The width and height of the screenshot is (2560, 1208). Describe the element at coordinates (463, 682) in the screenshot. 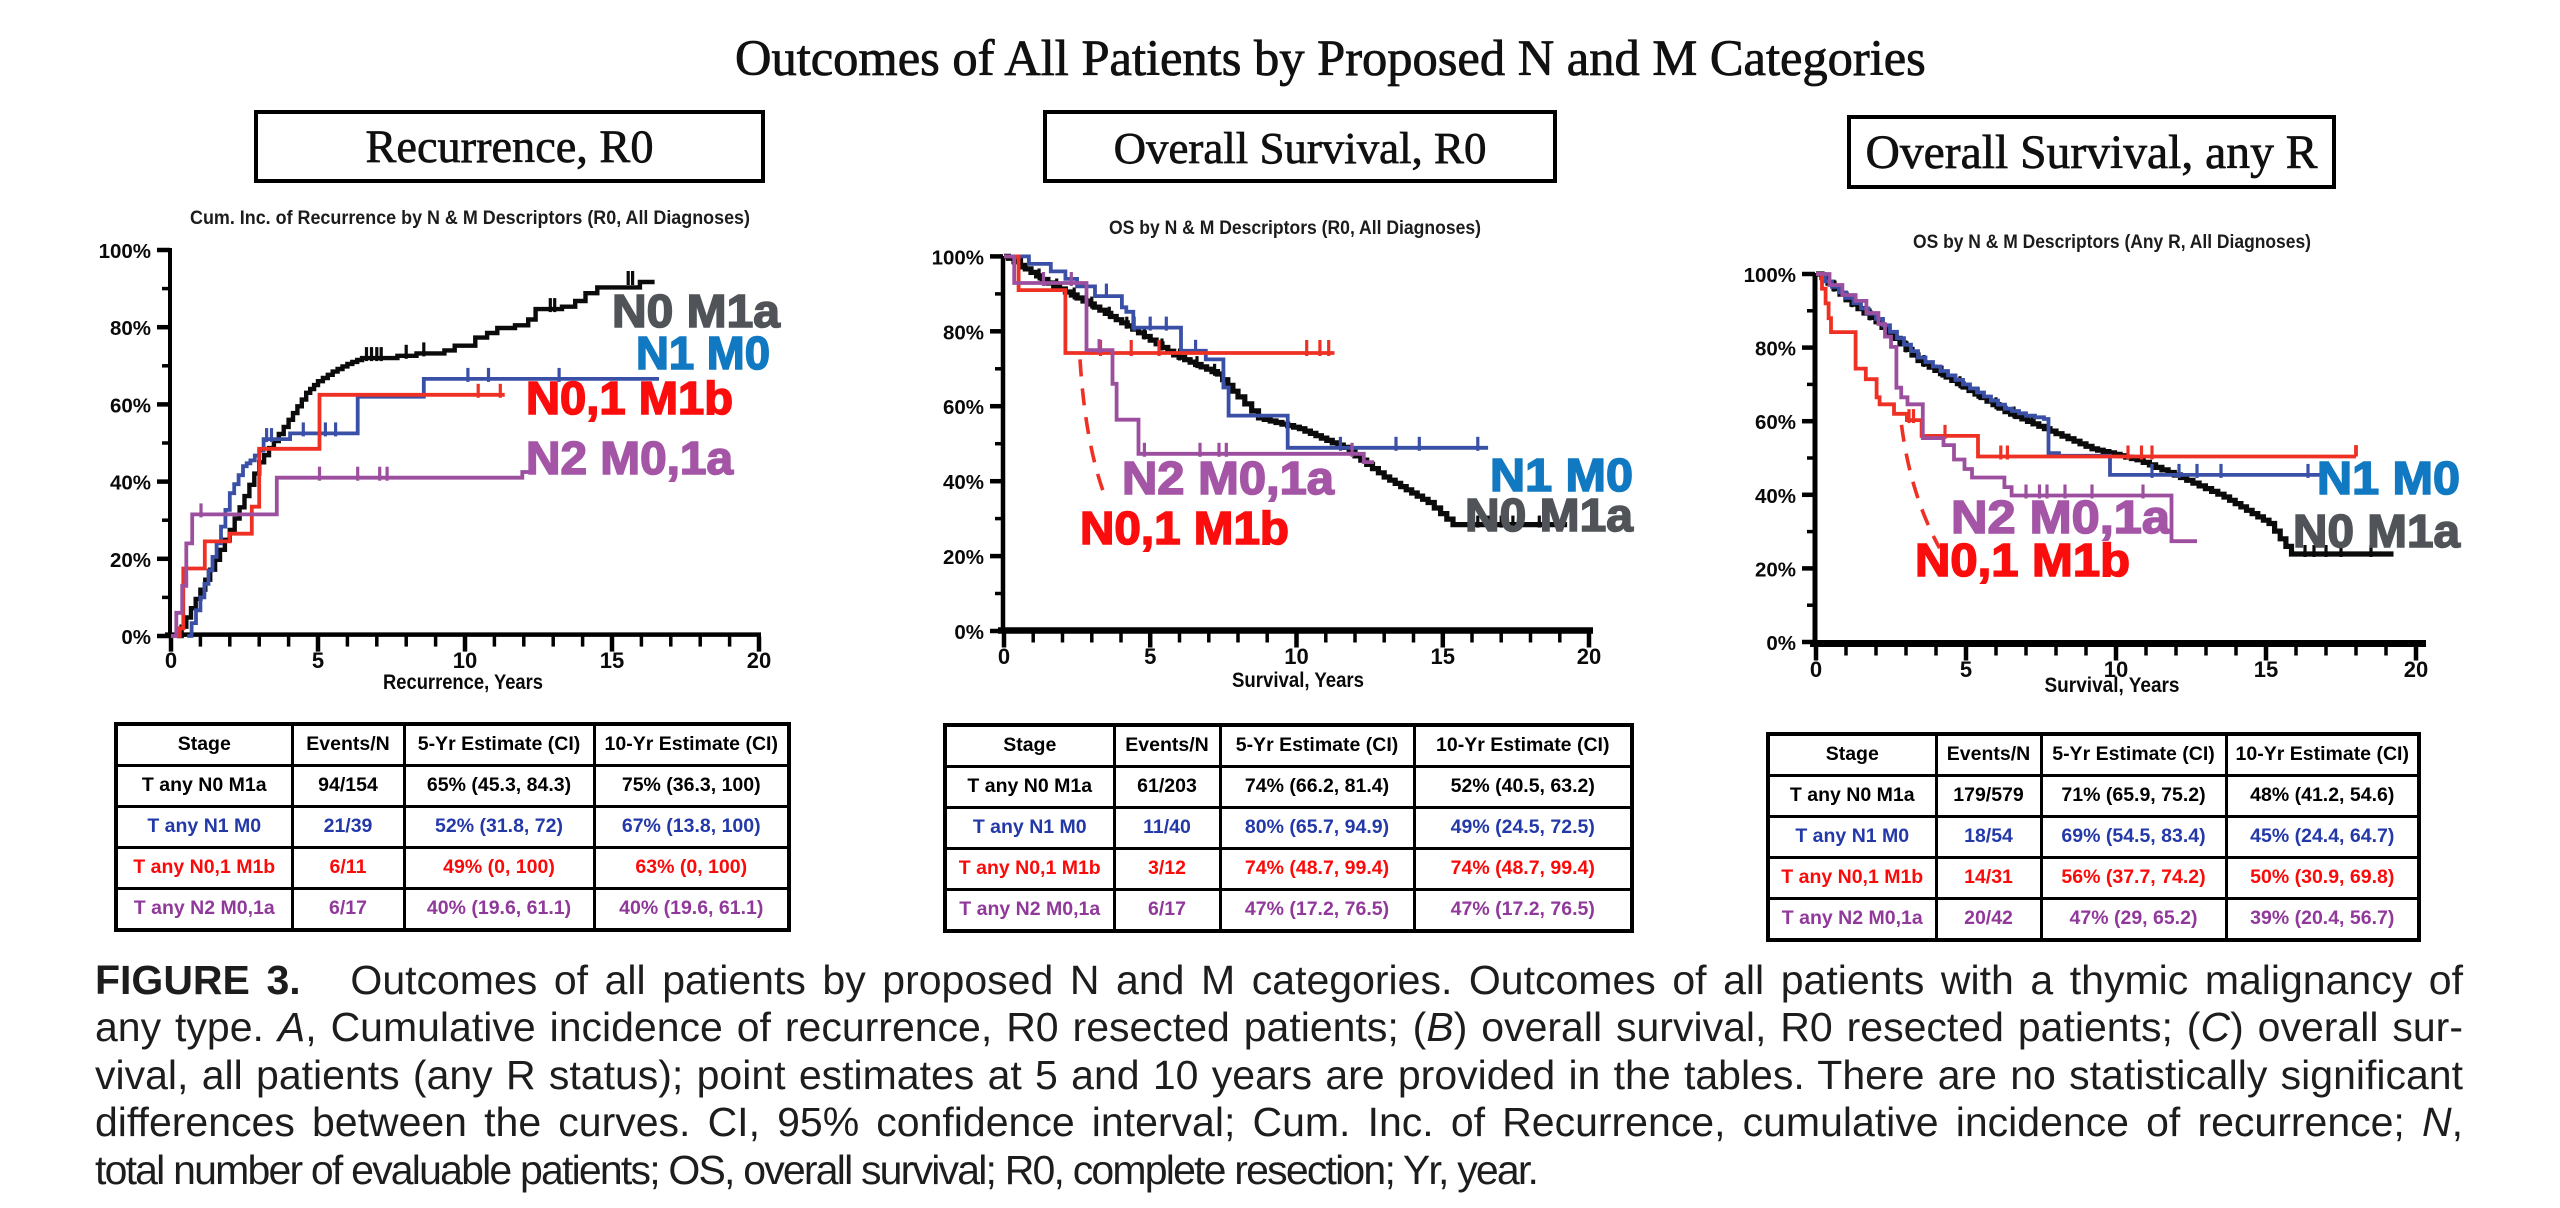

I see `svg-text: Recurrence, Years` at that location.